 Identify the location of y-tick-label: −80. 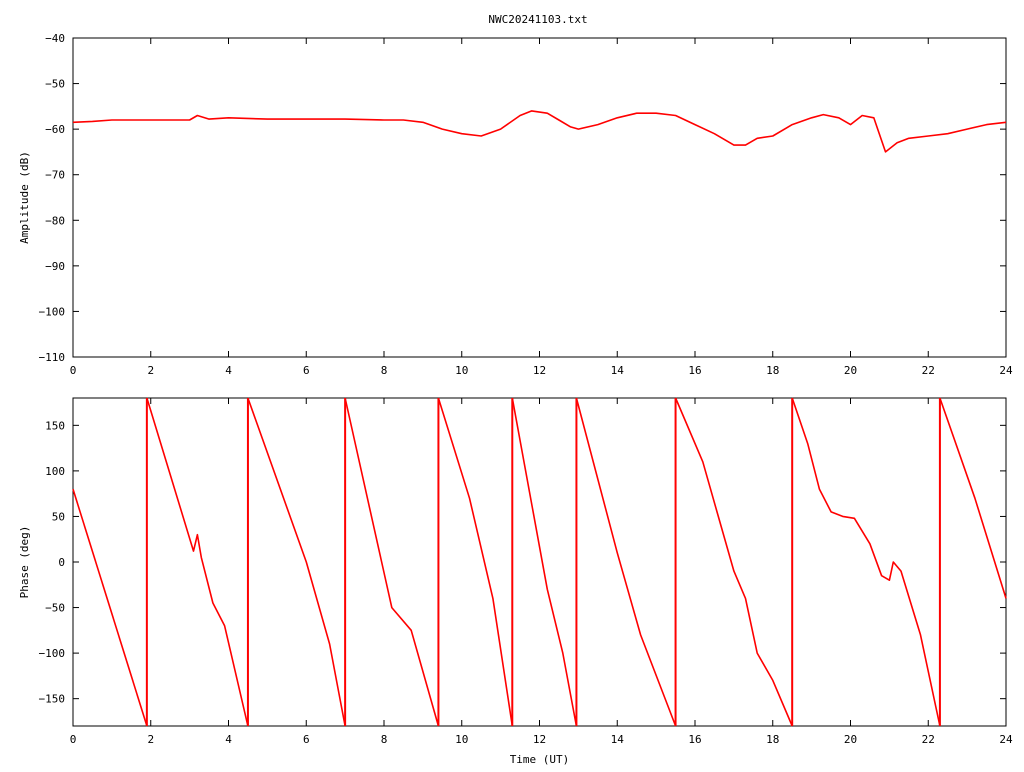
(55, 220).